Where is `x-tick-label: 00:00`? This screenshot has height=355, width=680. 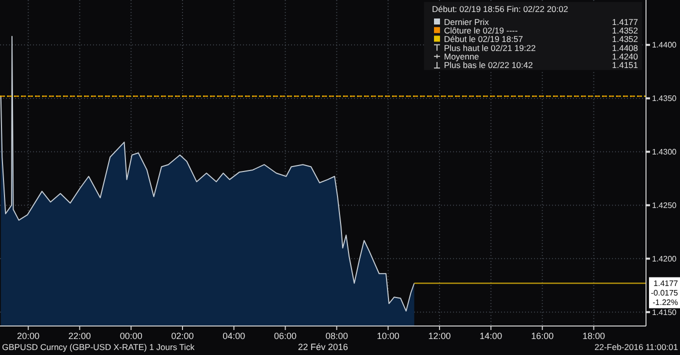 x-tick-label: 00:00 is located at coordinates (131, 336).